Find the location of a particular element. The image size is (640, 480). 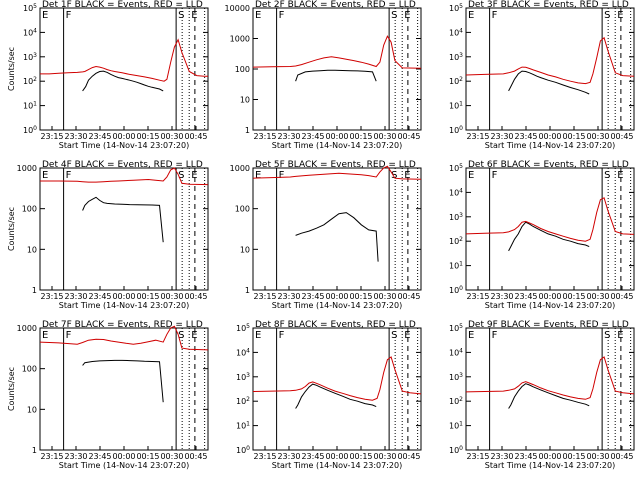

panel-title: Det 3F BLACK = Events, RED = LLD is located at coordinates (548, 5).